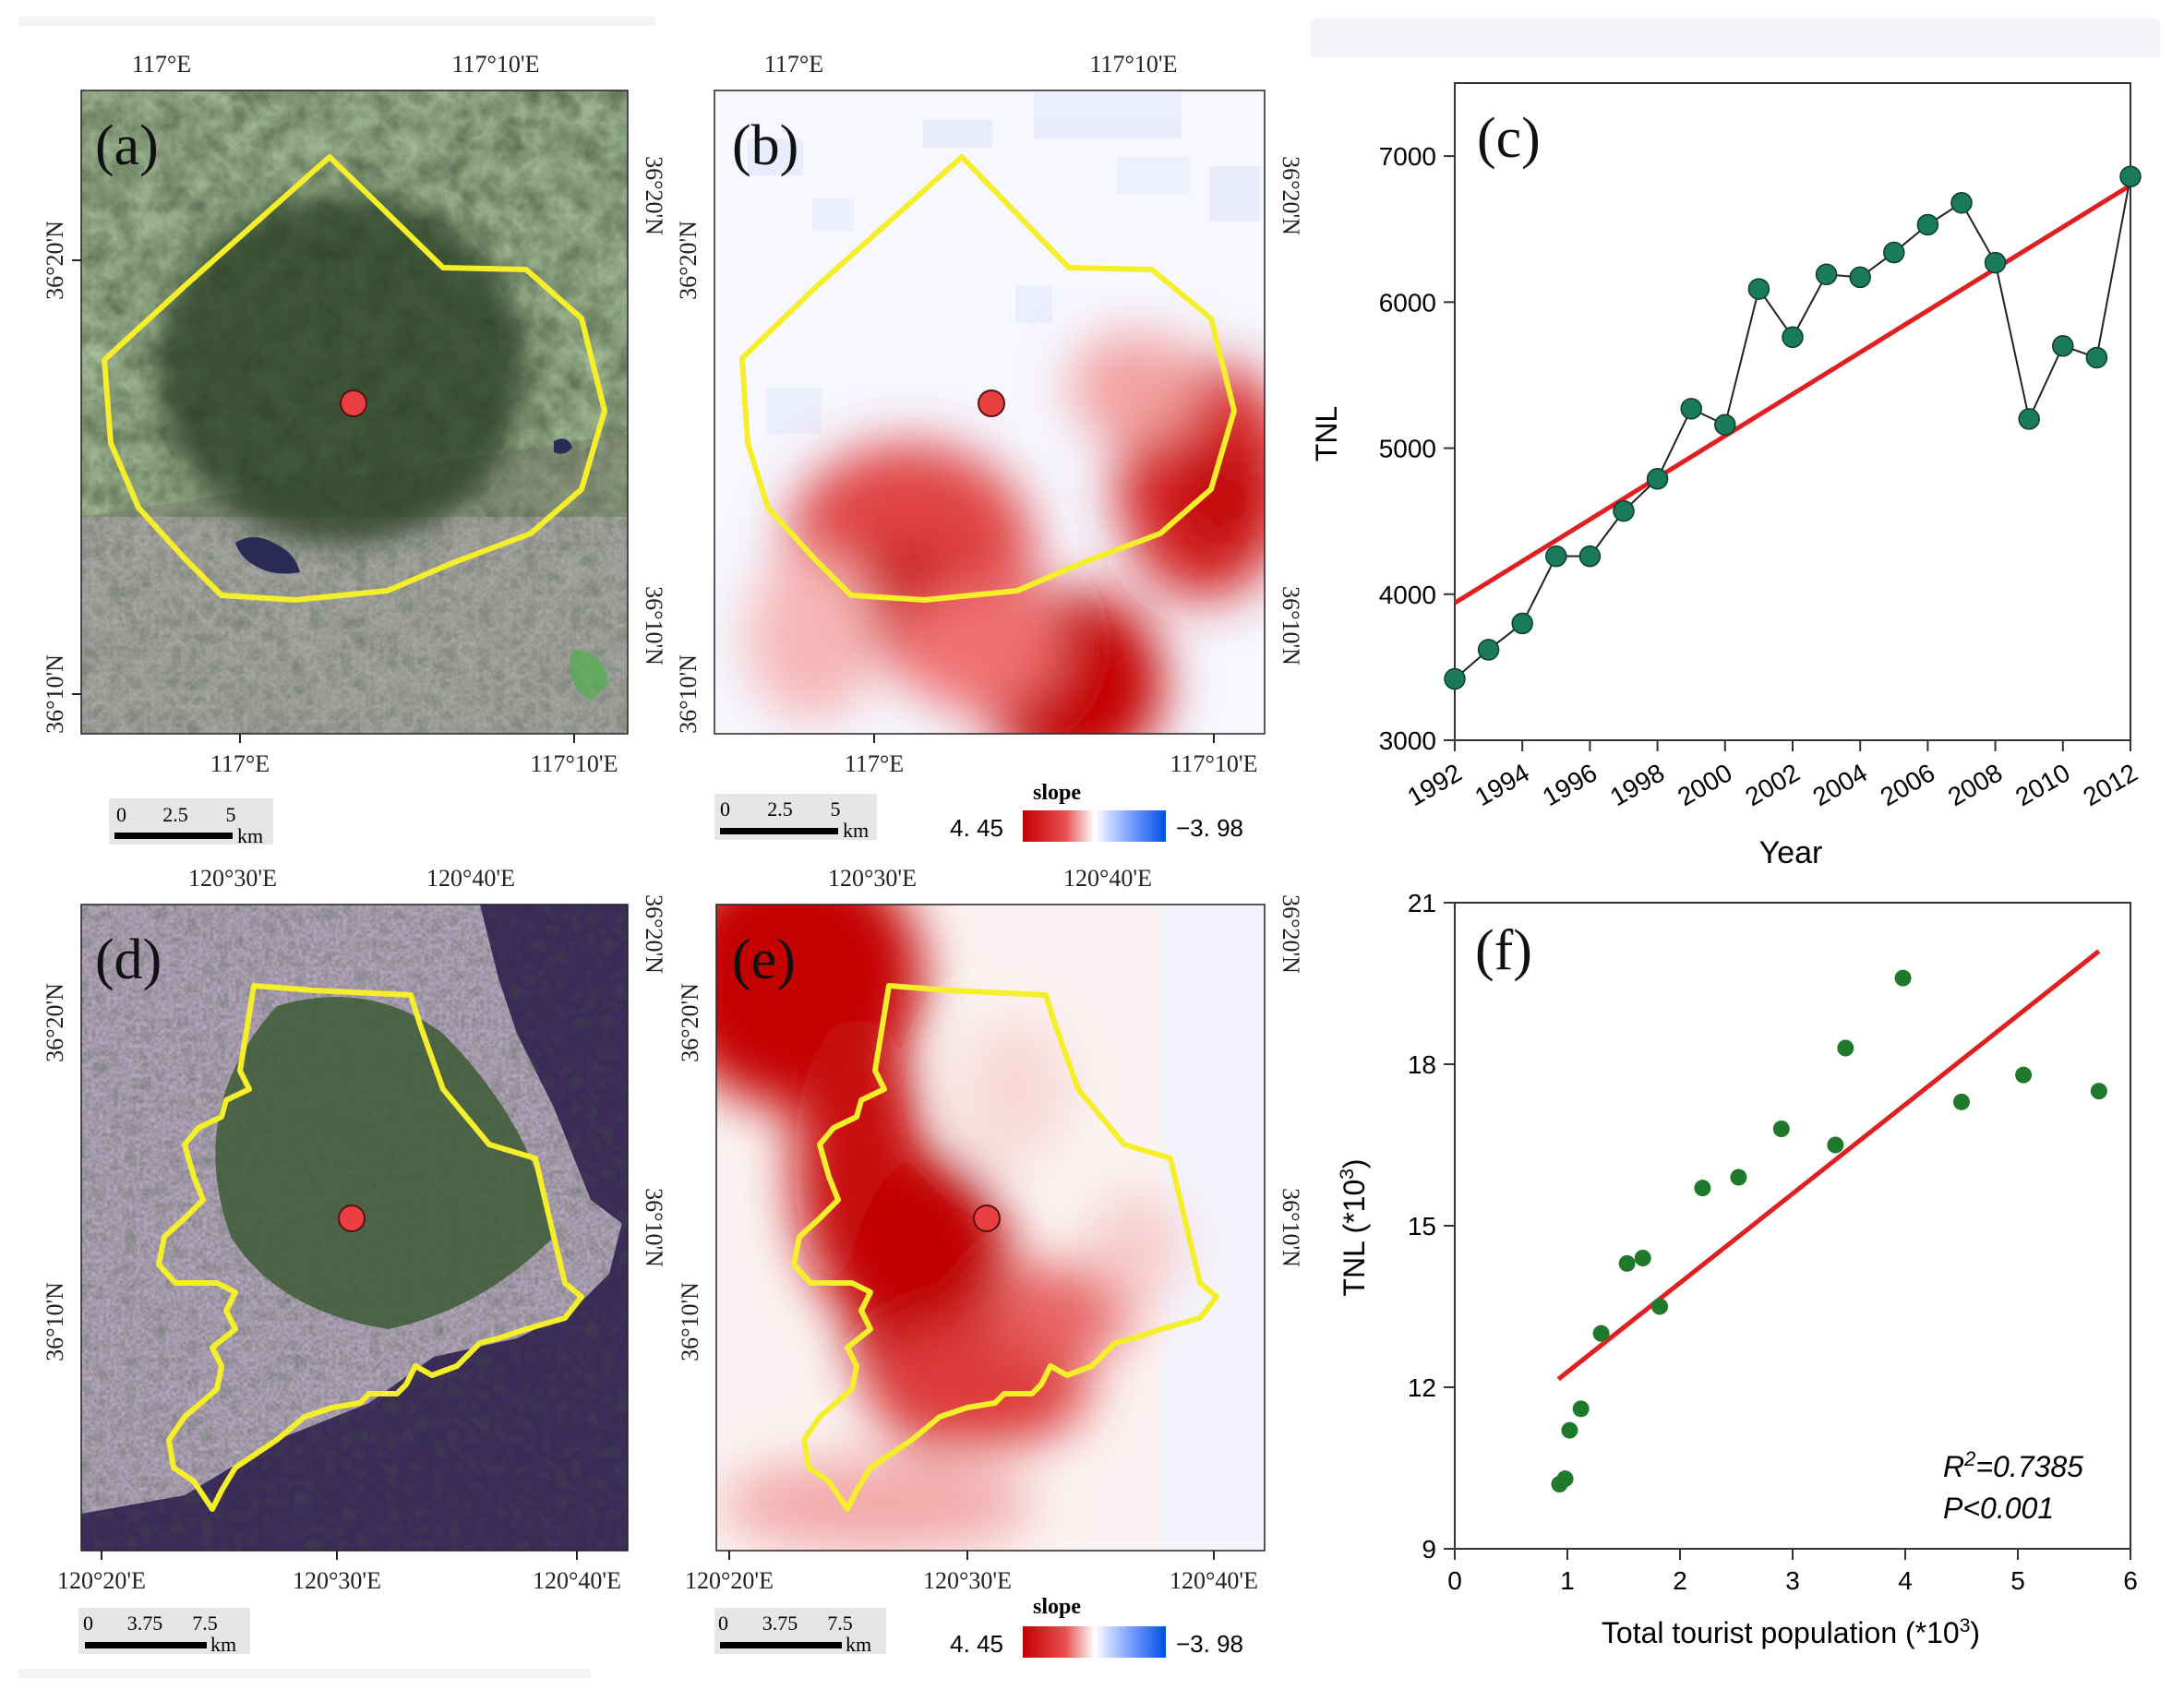 Image resolution: width=2184 pixels, height=1690 pixels. What do you see at coordinates (470, 878) in the screenshot?
I see `top-tick-d-2: 120°40'E` at bounding box center [470, 878].